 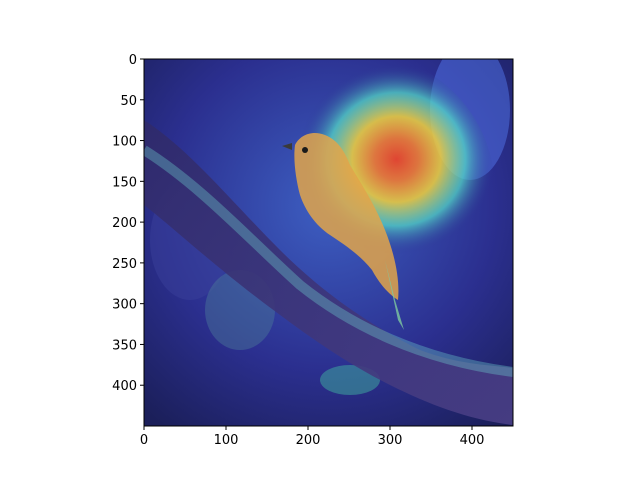 What do you see at coordinates (124, 386) in the screenshot?
I see `y-tick-label: 400` at bounding box center [124, 386].